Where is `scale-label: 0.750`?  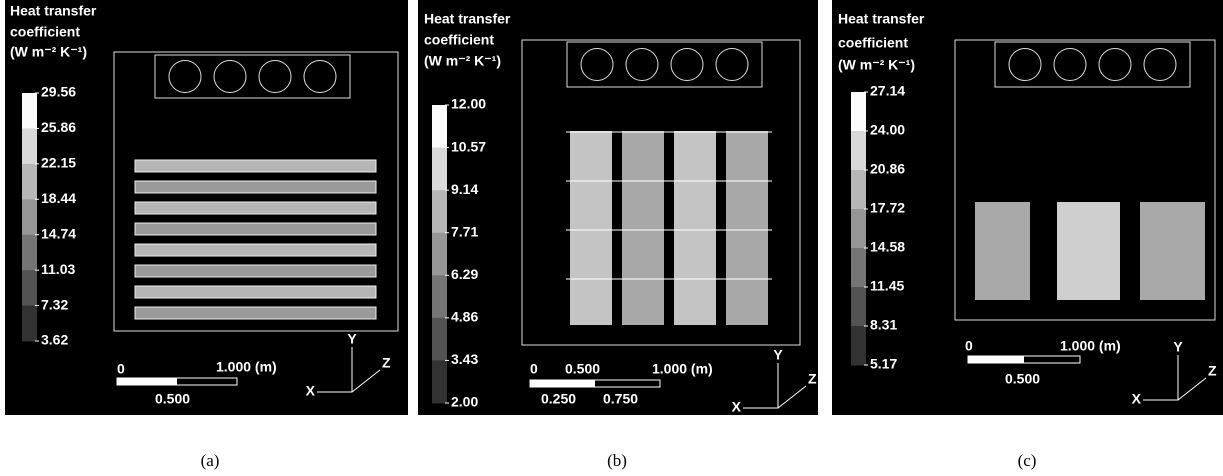 scale-label: 0.750 is located at coordinates (620, 399).